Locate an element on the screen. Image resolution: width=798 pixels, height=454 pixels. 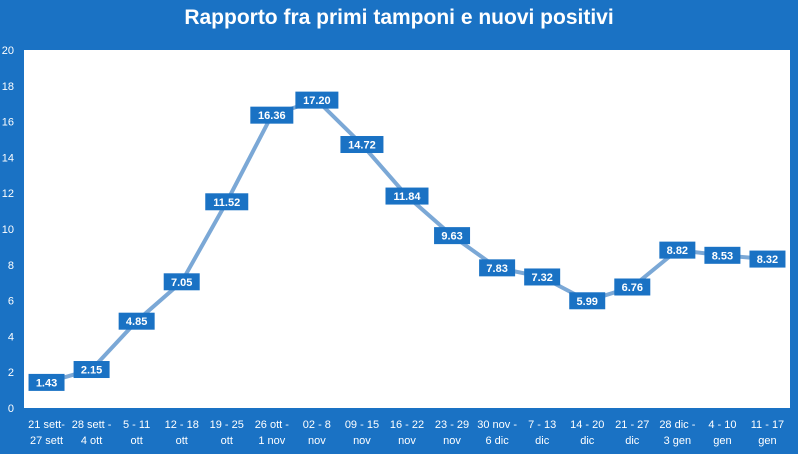
data-label-text: 16.36 is located at coordinates (272, 116).